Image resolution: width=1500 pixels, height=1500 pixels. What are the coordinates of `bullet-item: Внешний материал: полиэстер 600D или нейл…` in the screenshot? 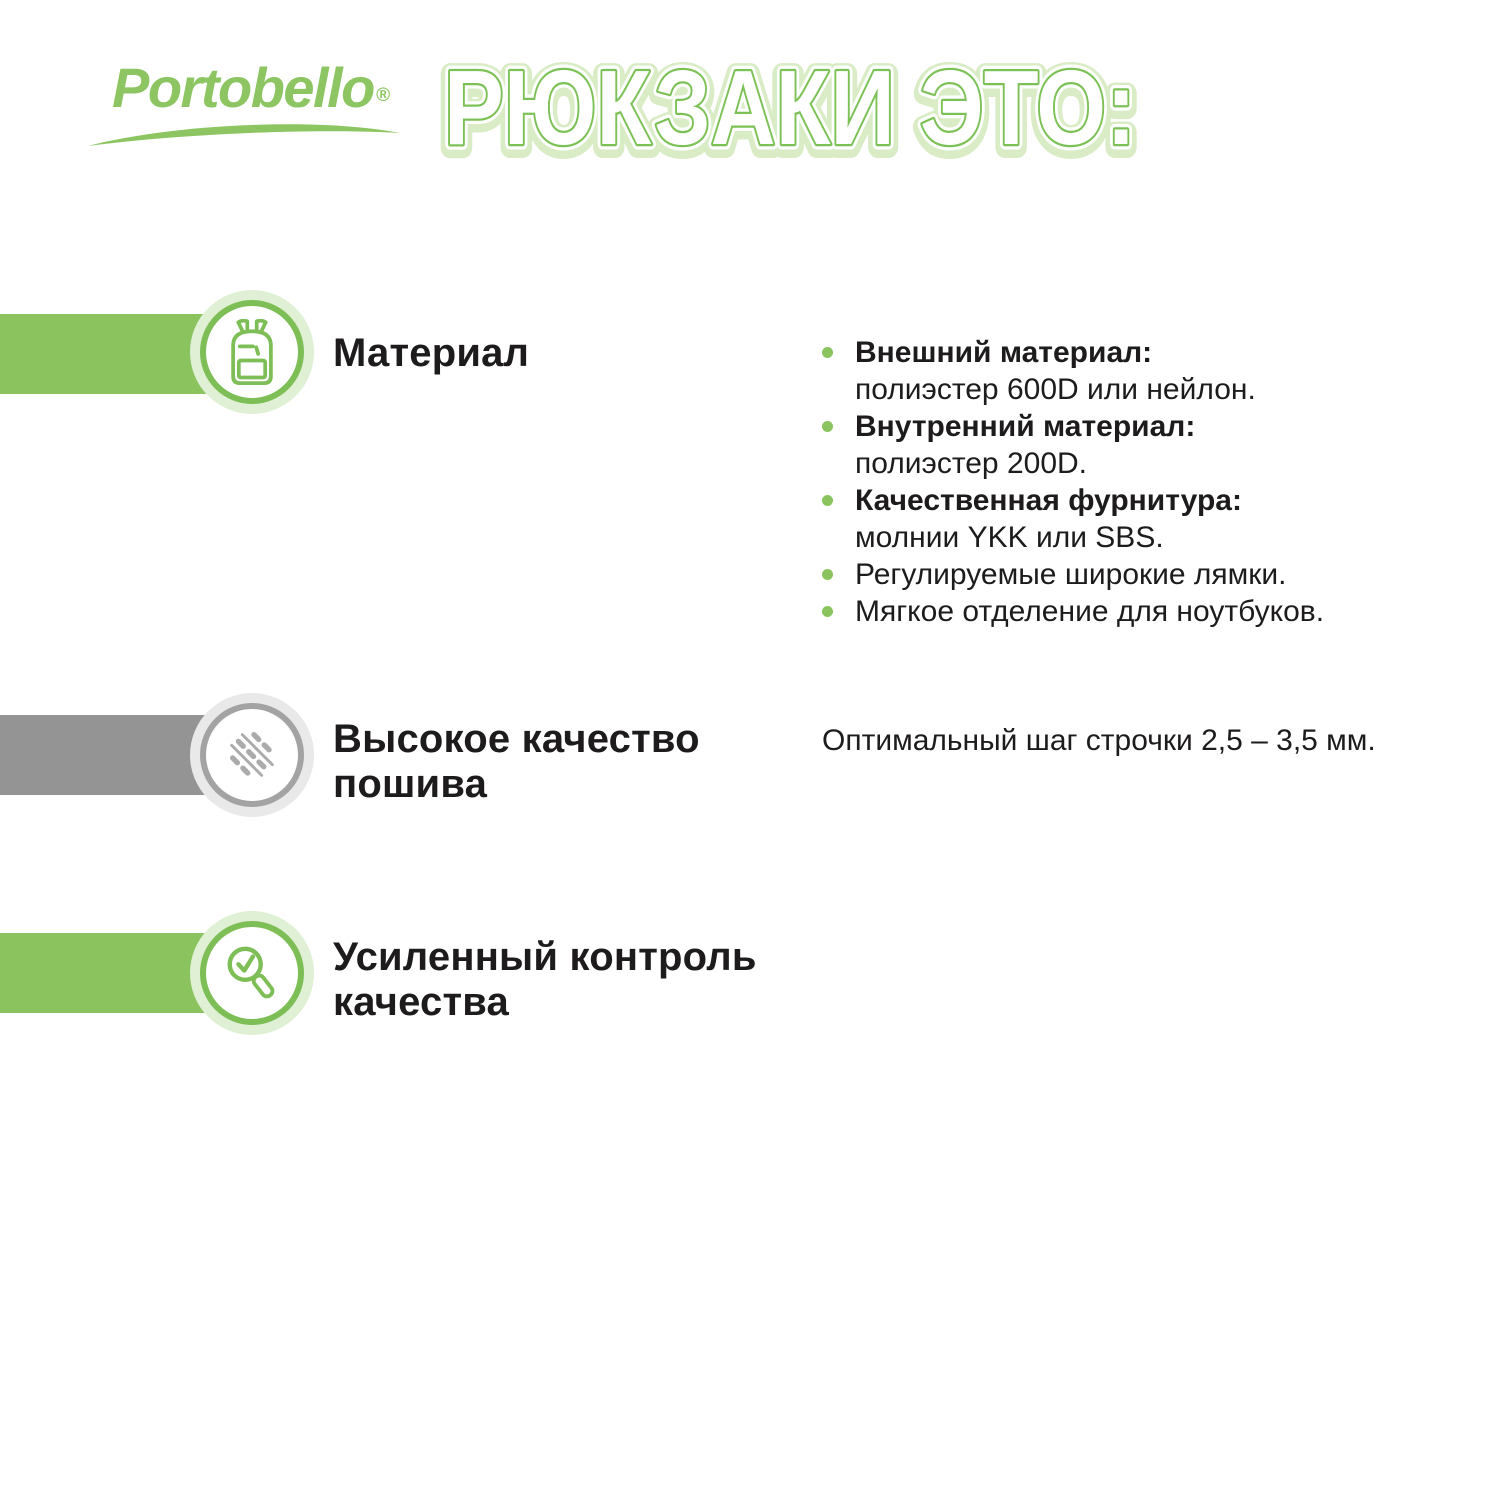 It's located at (1073, 371).